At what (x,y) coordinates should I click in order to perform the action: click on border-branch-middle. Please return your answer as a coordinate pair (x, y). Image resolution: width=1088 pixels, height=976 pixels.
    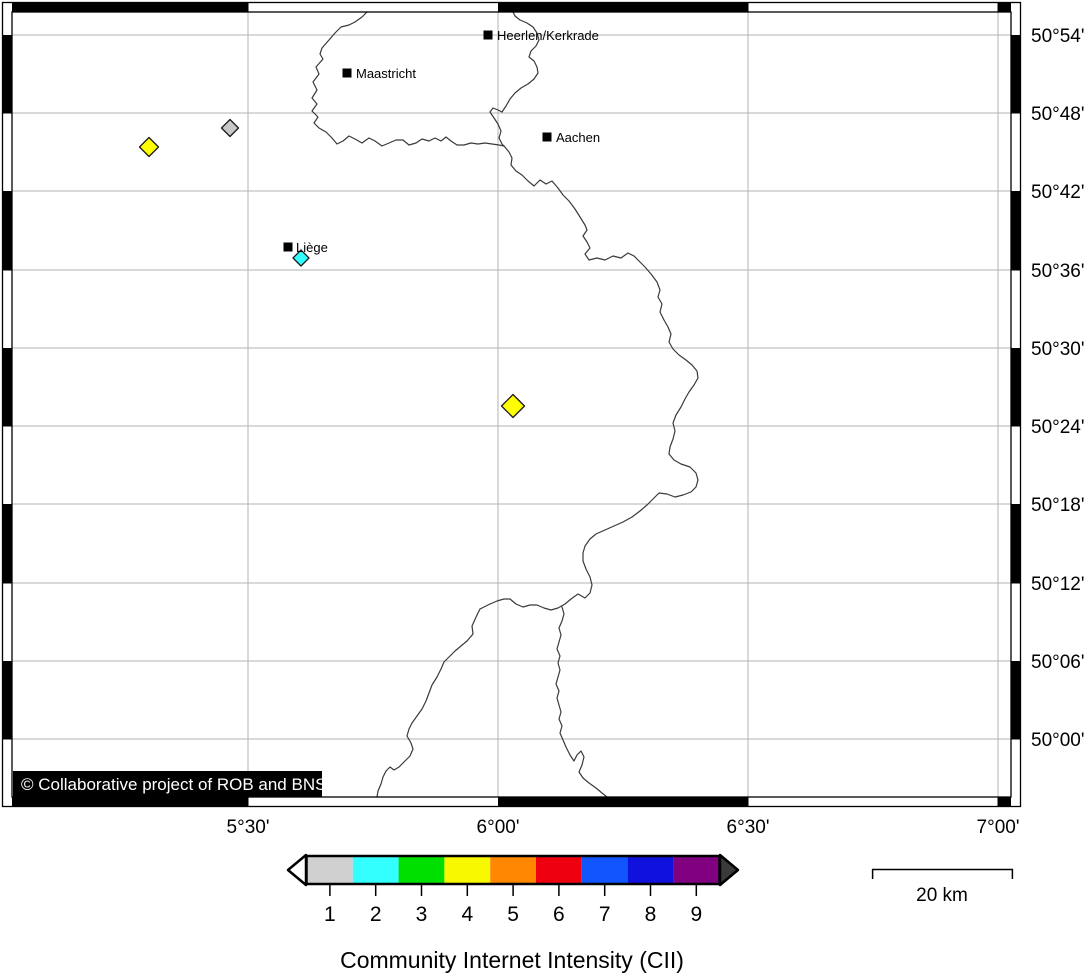
    Looking at the image, I should click on (581, 702).